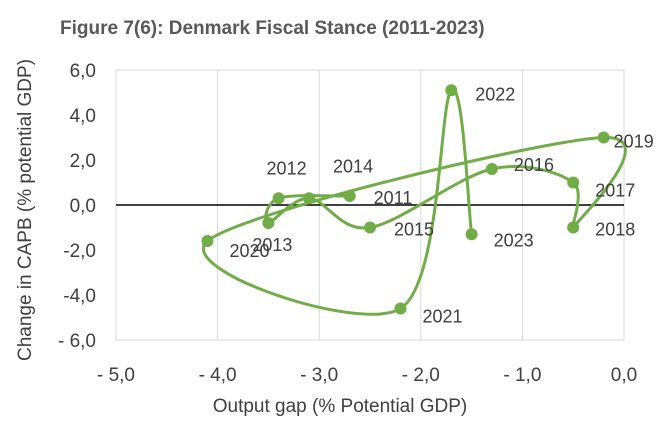  Describe the element at coordinates (77, 341) in the screenshot. I see `y-tick-label: - 6,0` at that location.